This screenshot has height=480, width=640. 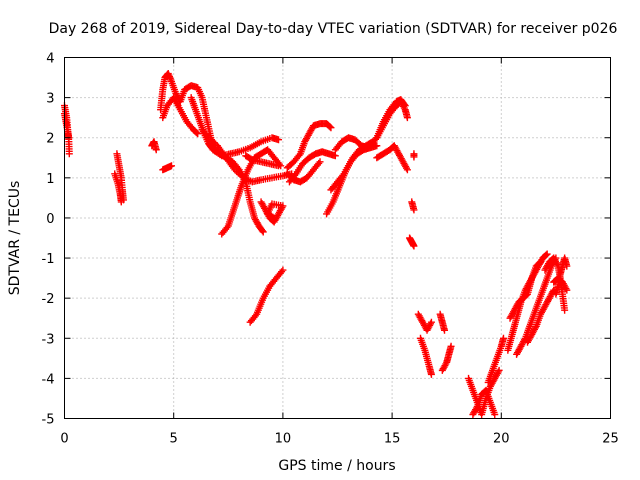 I want to click on y-tick-label: 4, so click(x=50, y=59).